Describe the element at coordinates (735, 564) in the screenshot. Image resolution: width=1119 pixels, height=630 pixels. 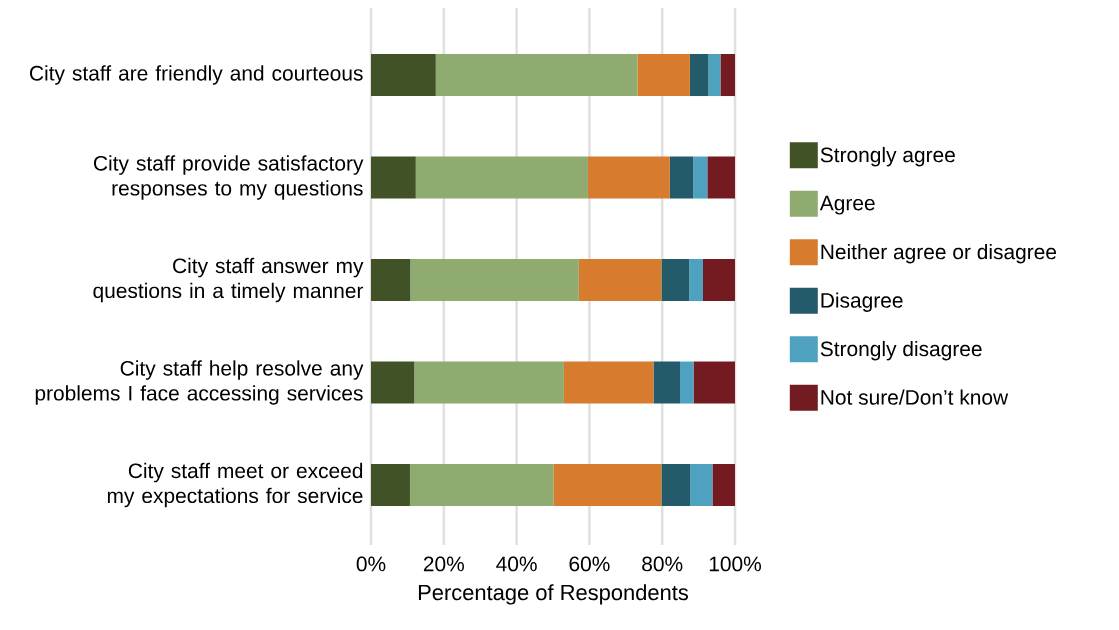
I see `x-tick-label: 100%` at that location.